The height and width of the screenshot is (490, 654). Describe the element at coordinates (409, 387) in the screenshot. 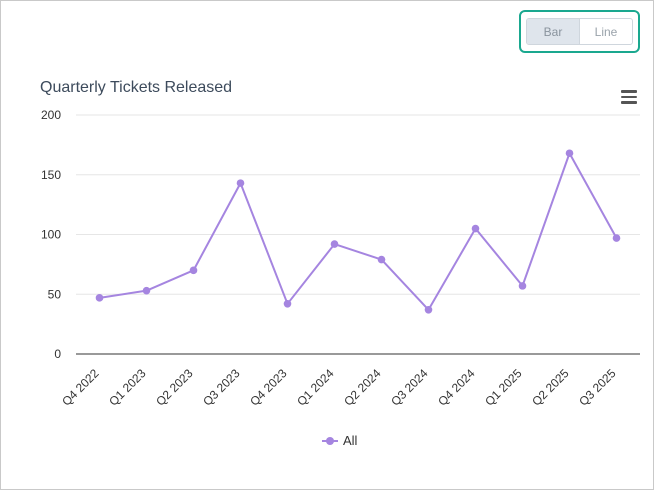

I see `x-tick-label: Q3 2024` at that location.